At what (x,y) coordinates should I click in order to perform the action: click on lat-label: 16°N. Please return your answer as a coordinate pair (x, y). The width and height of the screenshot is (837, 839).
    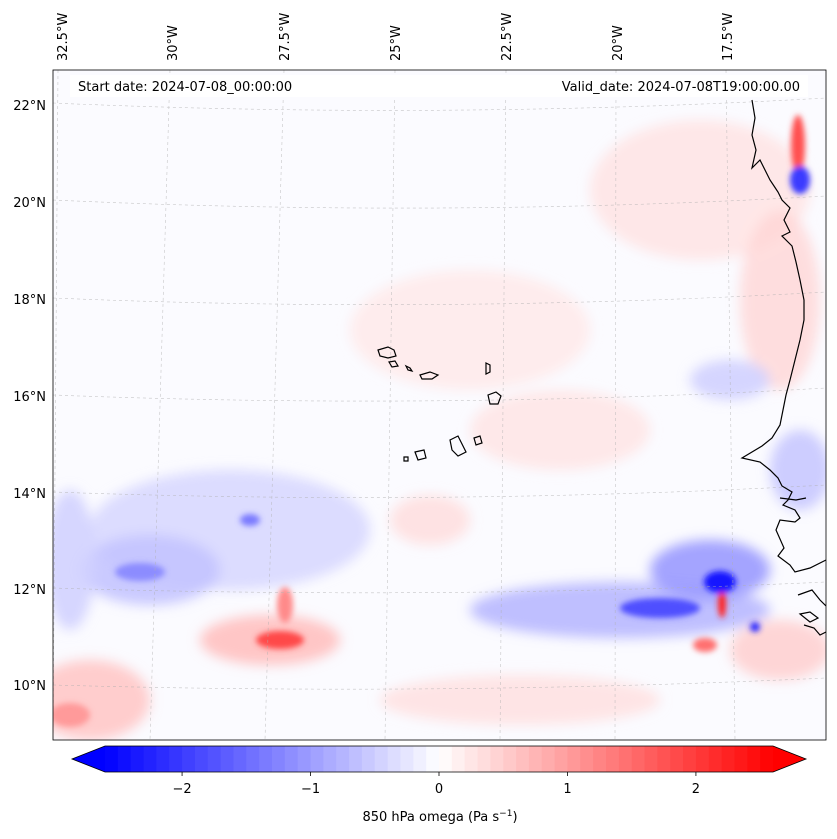
    Looking at the image, I should click on (29, 397).